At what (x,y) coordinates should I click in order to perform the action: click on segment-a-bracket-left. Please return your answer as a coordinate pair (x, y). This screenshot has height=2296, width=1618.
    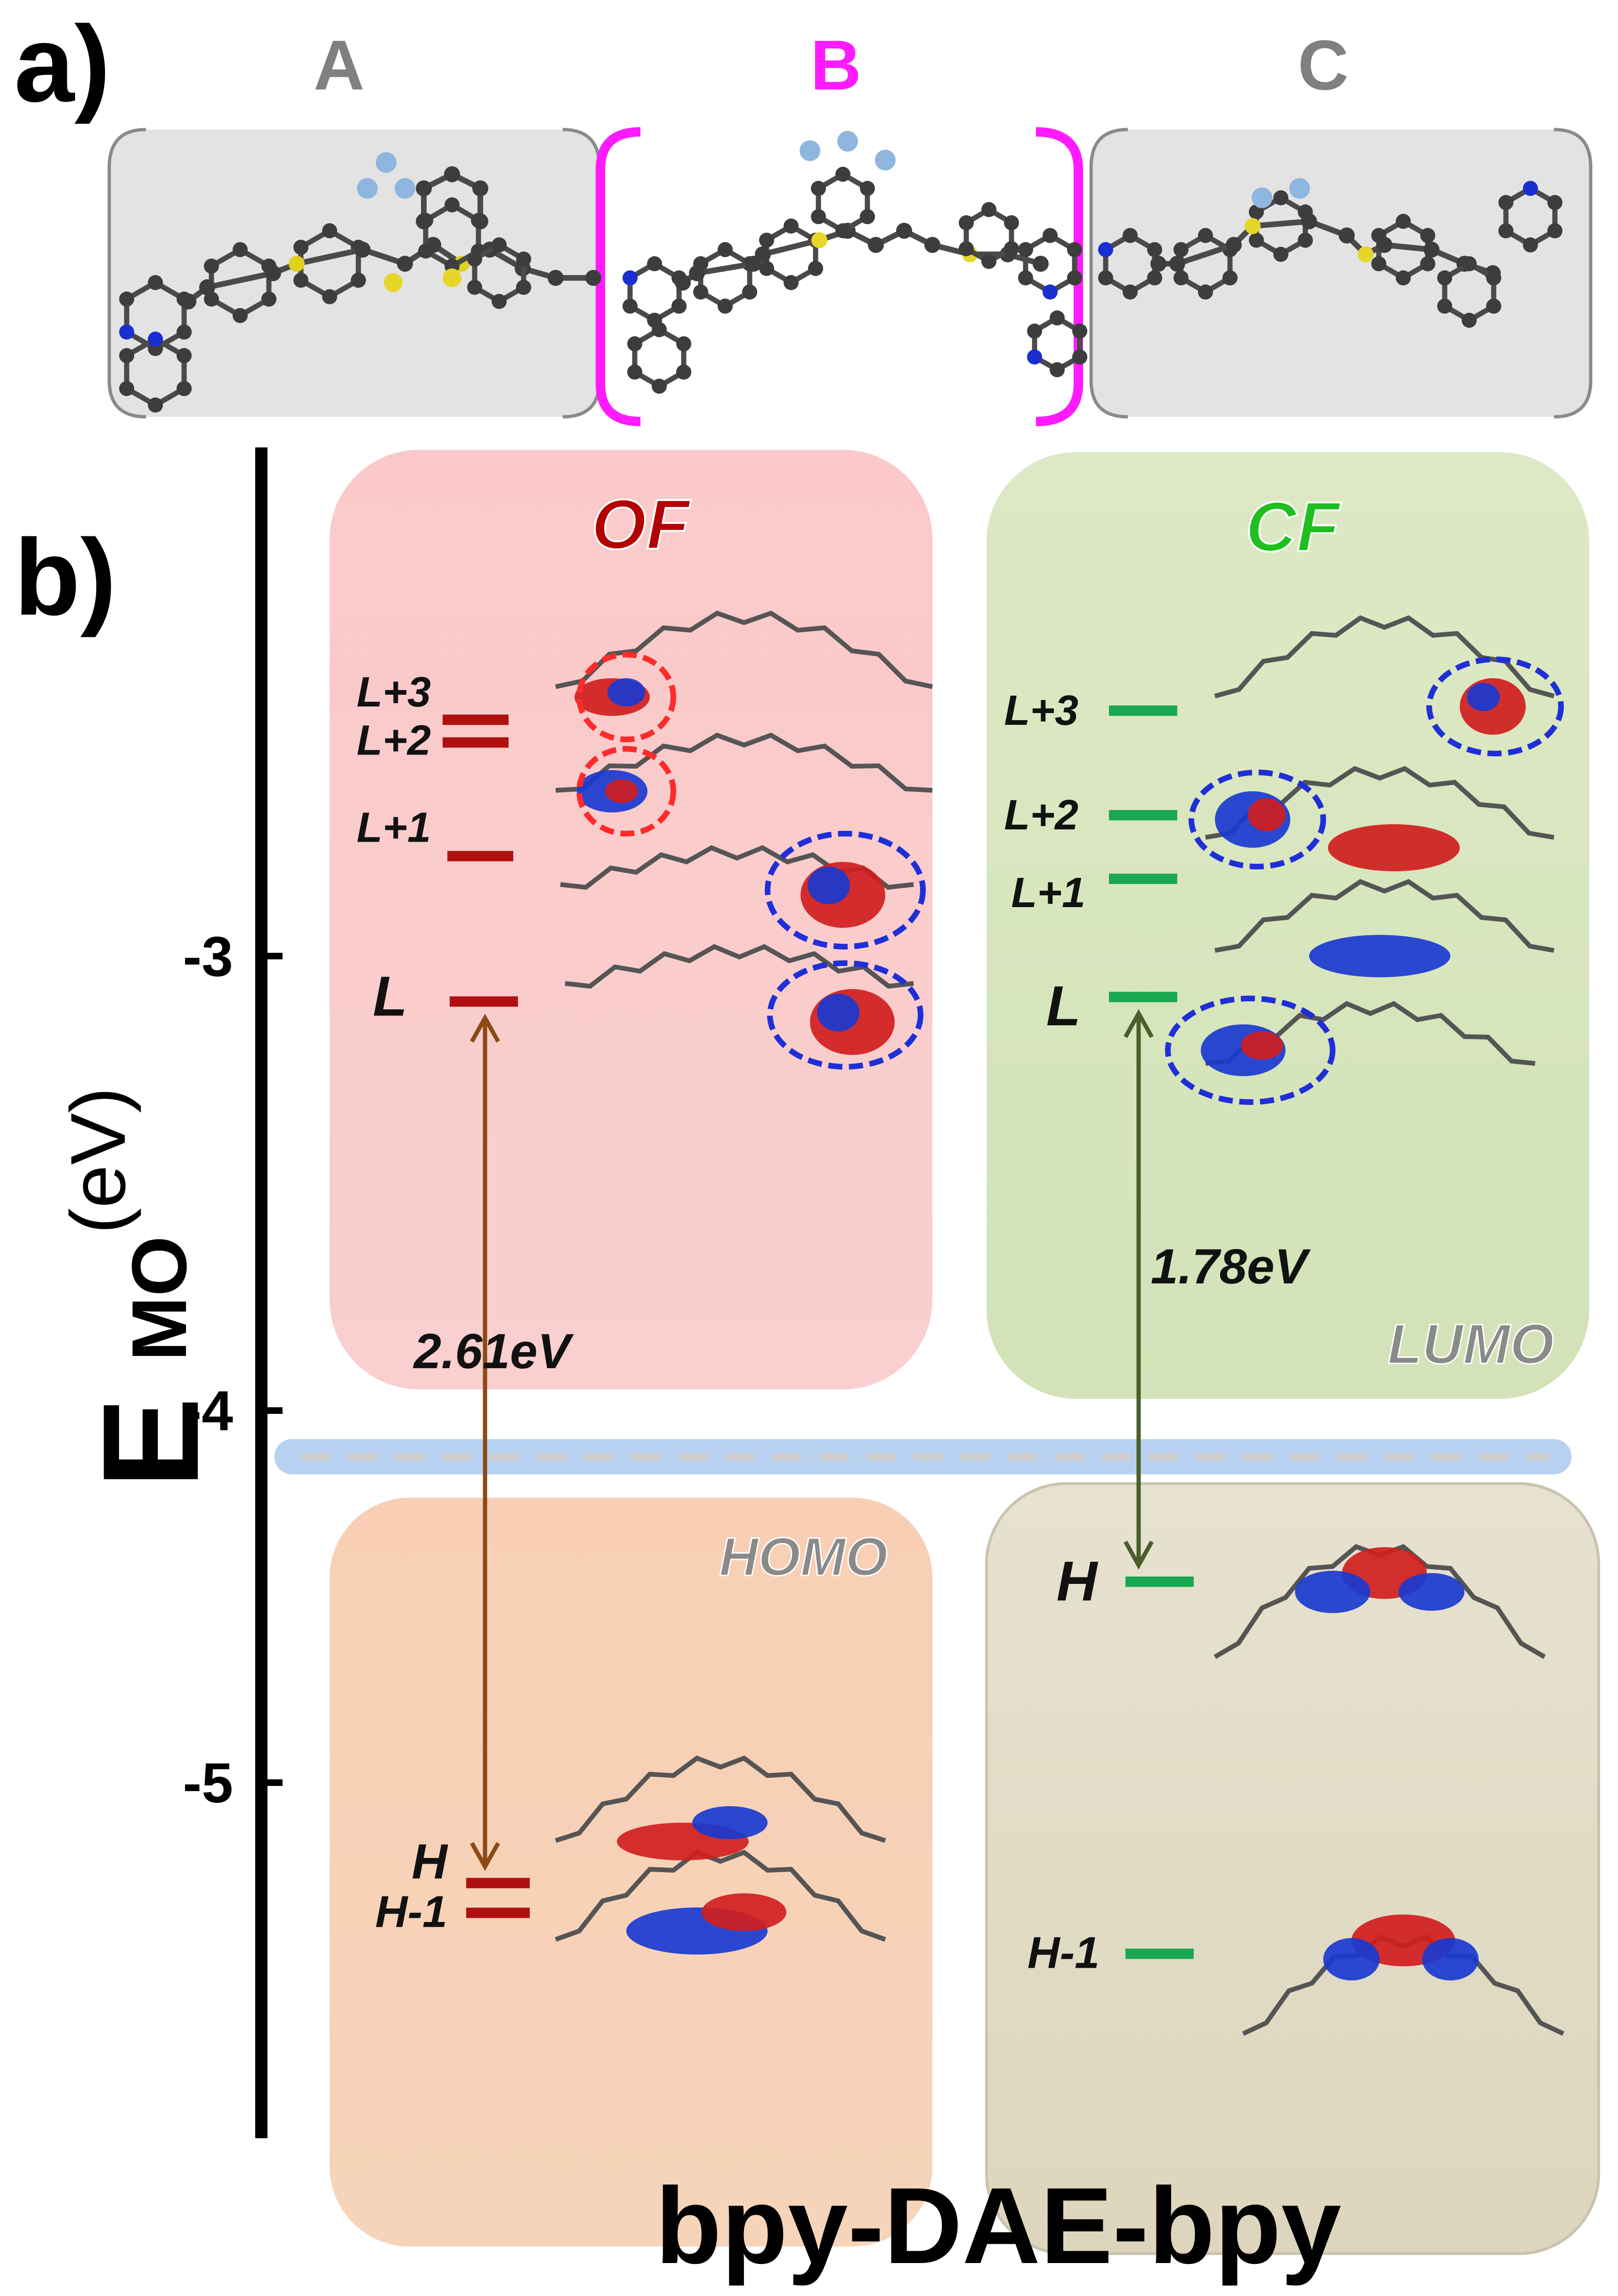
    Looking at the image, I should click on (127, 273).